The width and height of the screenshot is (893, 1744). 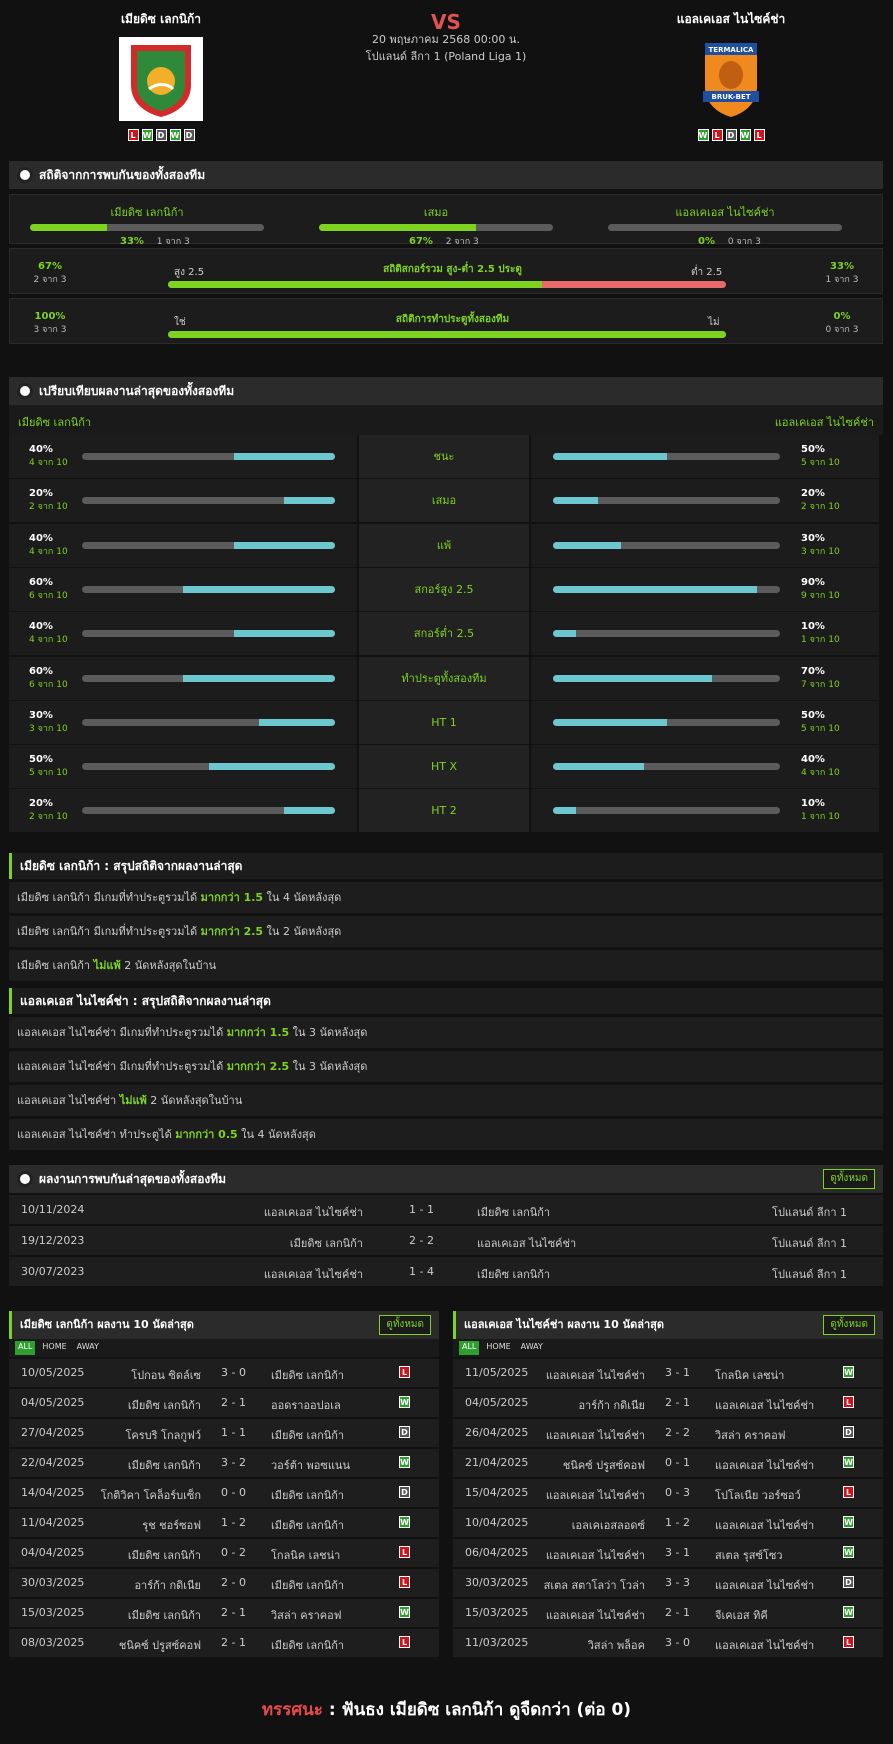 I want to click on match-date: 04/05/2025, so click(x=497, y=1402).